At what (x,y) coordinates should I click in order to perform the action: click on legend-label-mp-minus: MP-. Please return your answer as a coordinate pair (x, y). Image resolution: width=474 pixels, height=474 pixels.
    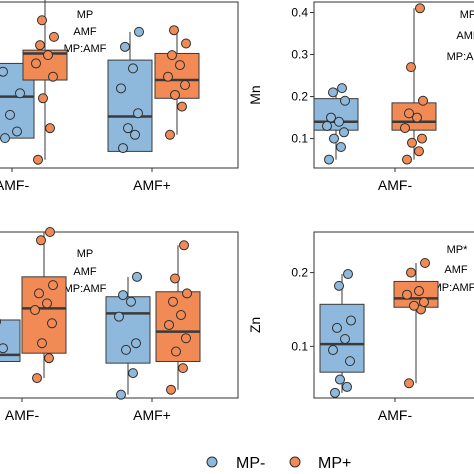
    Looking at the image, I should click on (250, 463).